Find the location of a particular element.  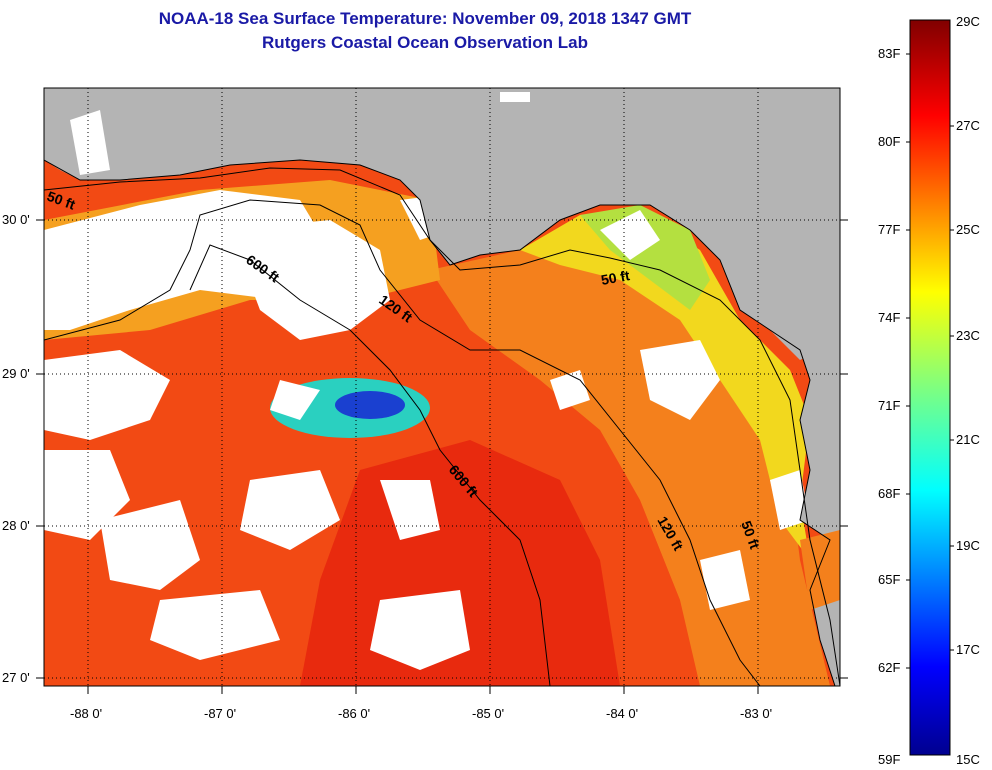

lat-label-30: 30 0' is located at coordinates (16, 219).